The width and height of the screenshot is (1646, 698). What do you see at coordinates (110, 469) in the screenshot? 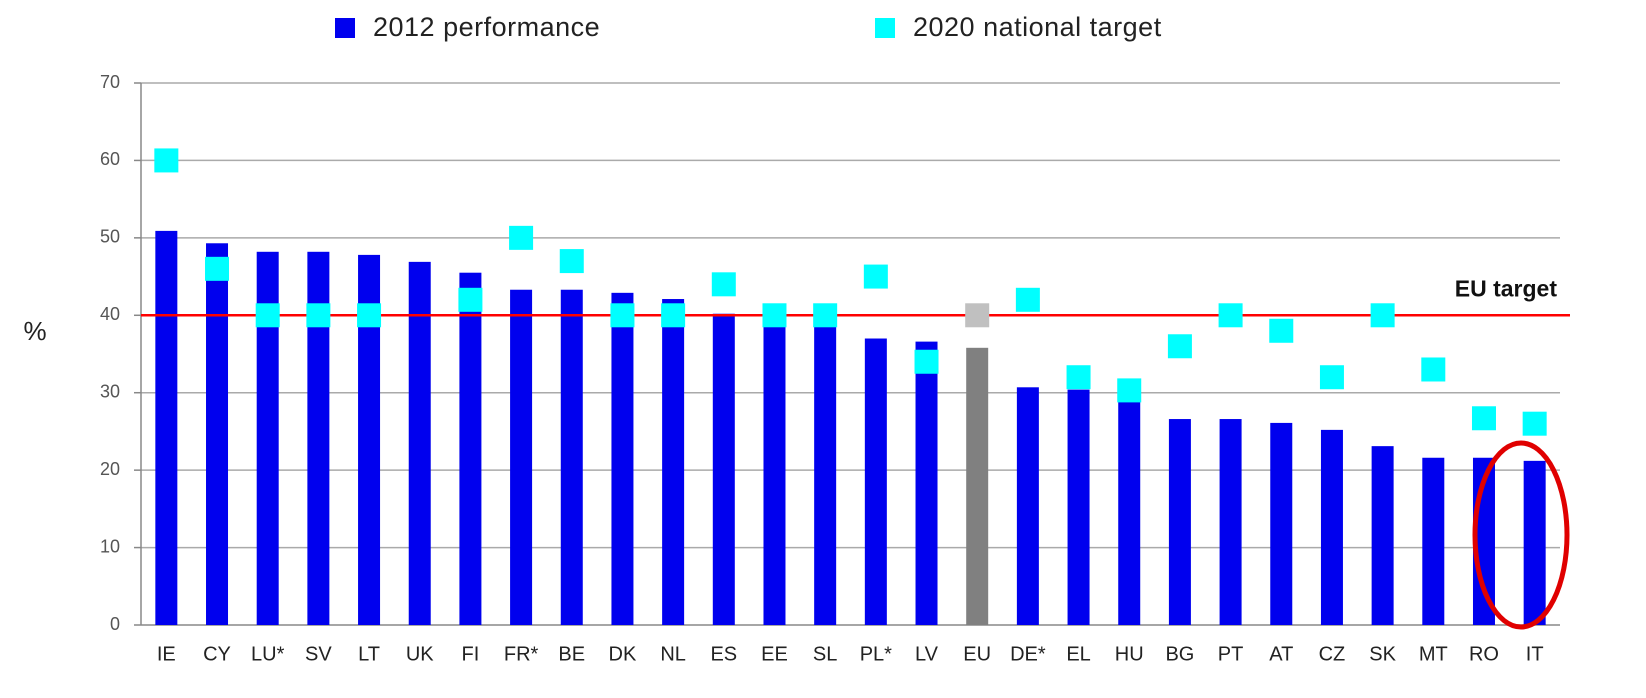
I see `y-tick-label: 20` at bounding box center [110, 469].